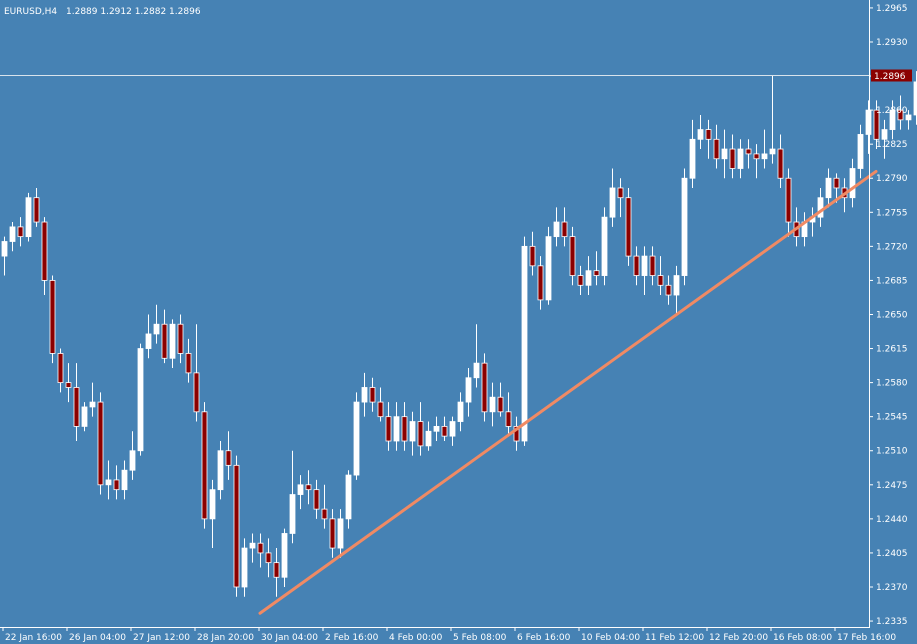 This screenshot has height=644, width=917. I want to click on chart-header: EURUSD,H4 1.2889 1.2912 1.2882 1.2896, so click(102, 12).